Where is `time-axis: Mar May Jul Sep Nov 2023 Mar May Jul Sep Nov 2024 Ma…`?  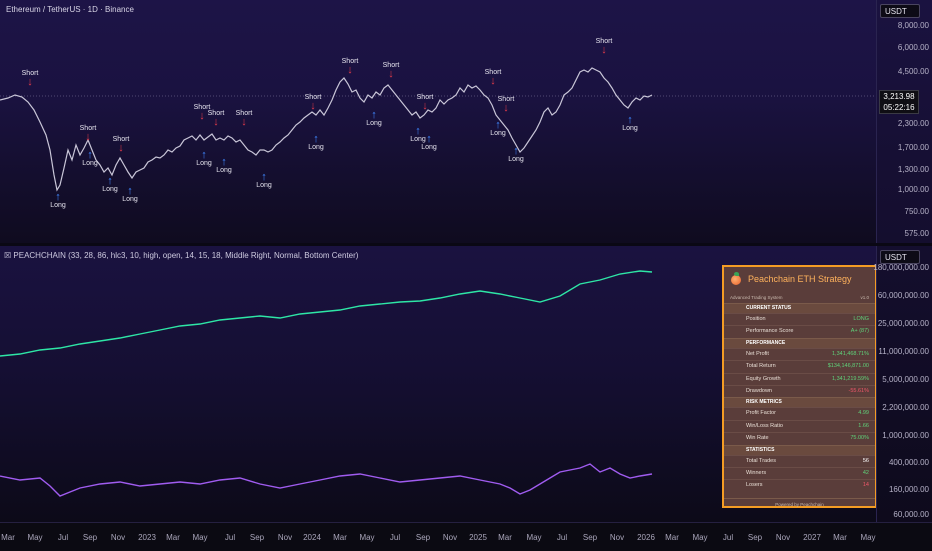 time-axis: Mar May Jul Sep Nov 2023 Mar May Jul Sep Nov 2024 Ma… is located at coordinates (466, 536).